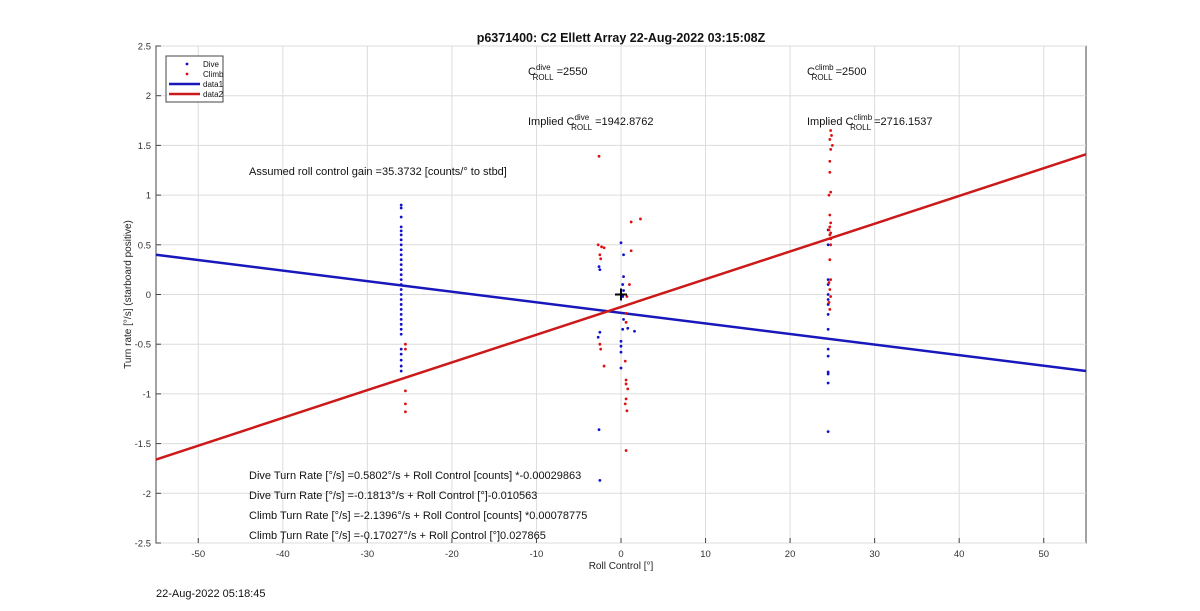 This screenshot has width=1200, height=611. Describe the element at coordinates (1043, 554) in the screenshot. I see `x-tick-label: 50` at that location.